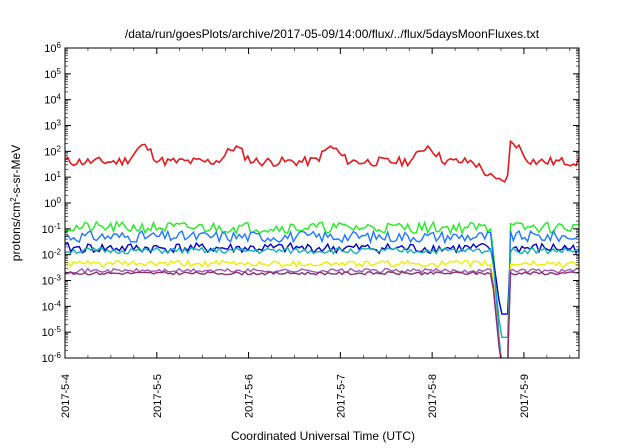  Describe the element at coordinates (52, 99) in the screenshot. I see `y-tick-label-10: 10⁴` at that location.